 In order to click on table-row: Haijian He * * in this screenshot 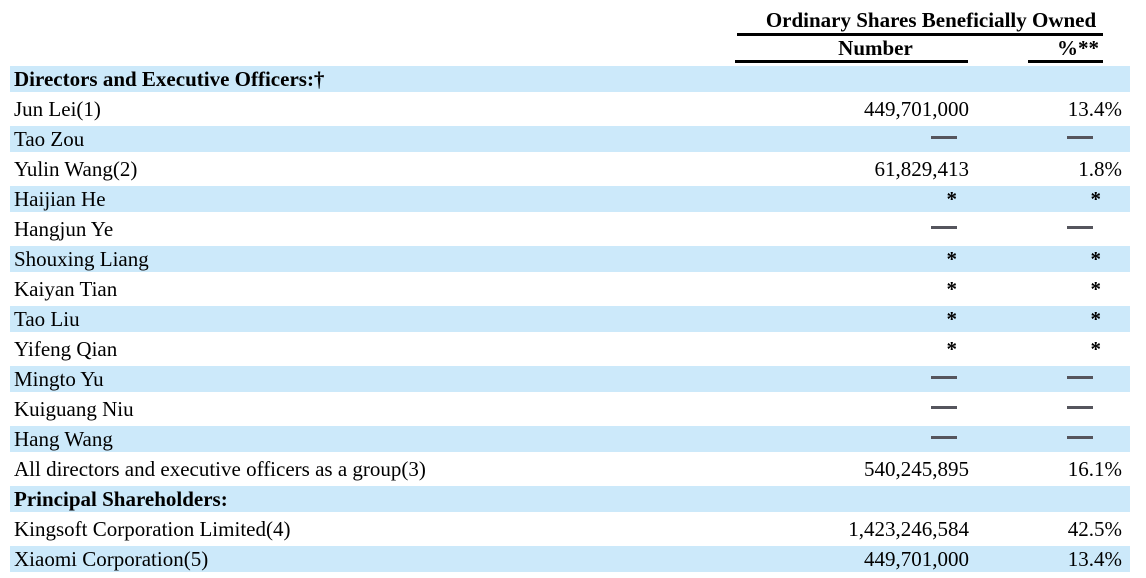, I will do `click(570, 199)`.